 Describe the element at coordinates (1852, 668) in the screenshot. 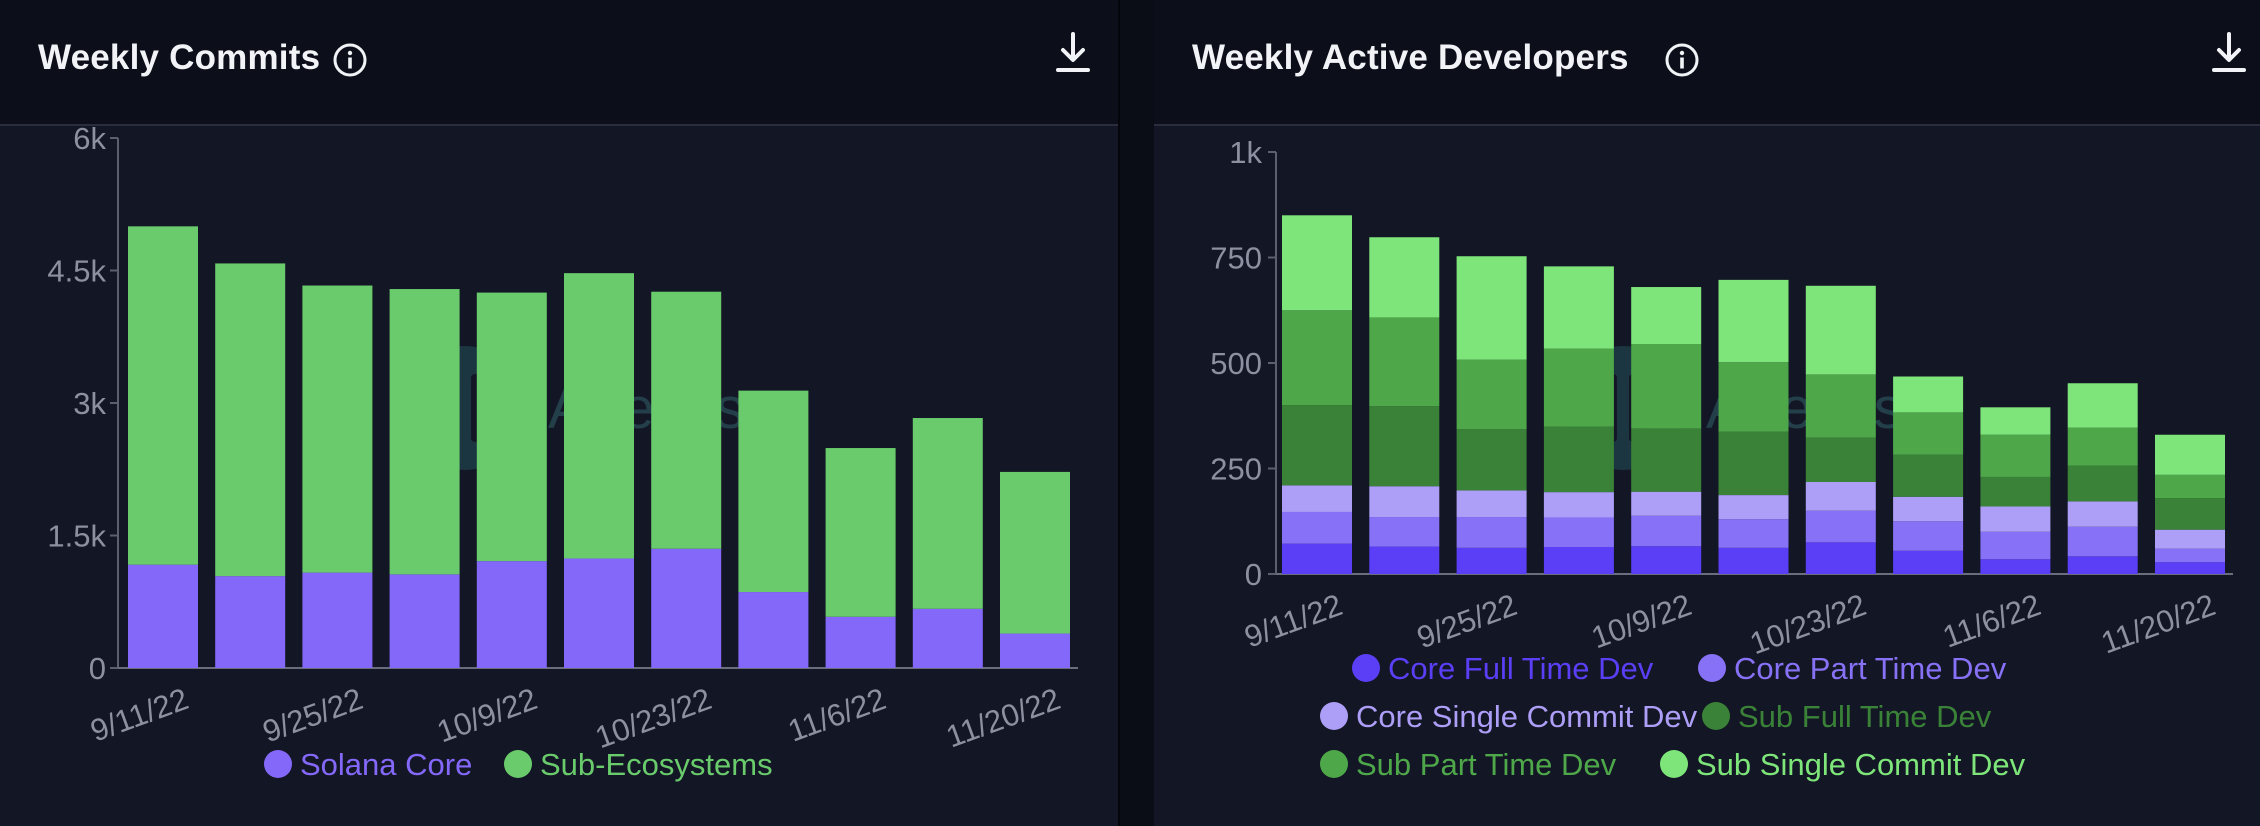

I see `legend-item-core-part-time-dev: Core Part Time Dev` at that location.